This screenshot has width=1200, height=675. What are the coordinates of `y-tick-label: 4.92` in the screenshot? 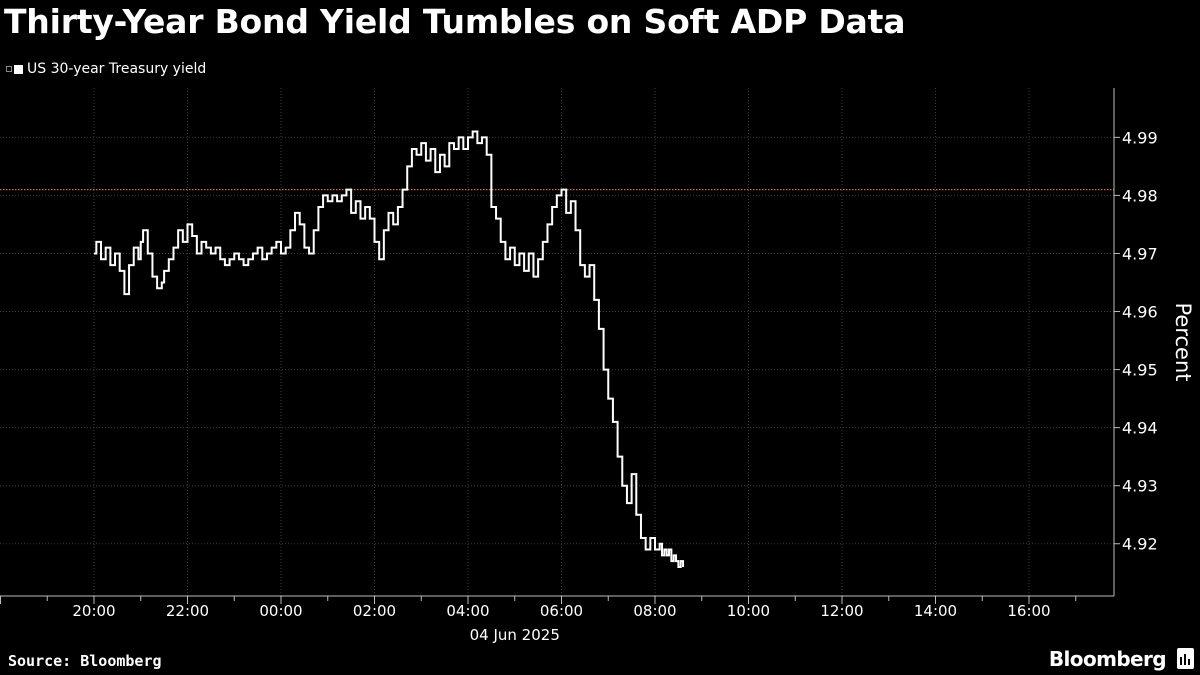 It's located at (1140, 544).